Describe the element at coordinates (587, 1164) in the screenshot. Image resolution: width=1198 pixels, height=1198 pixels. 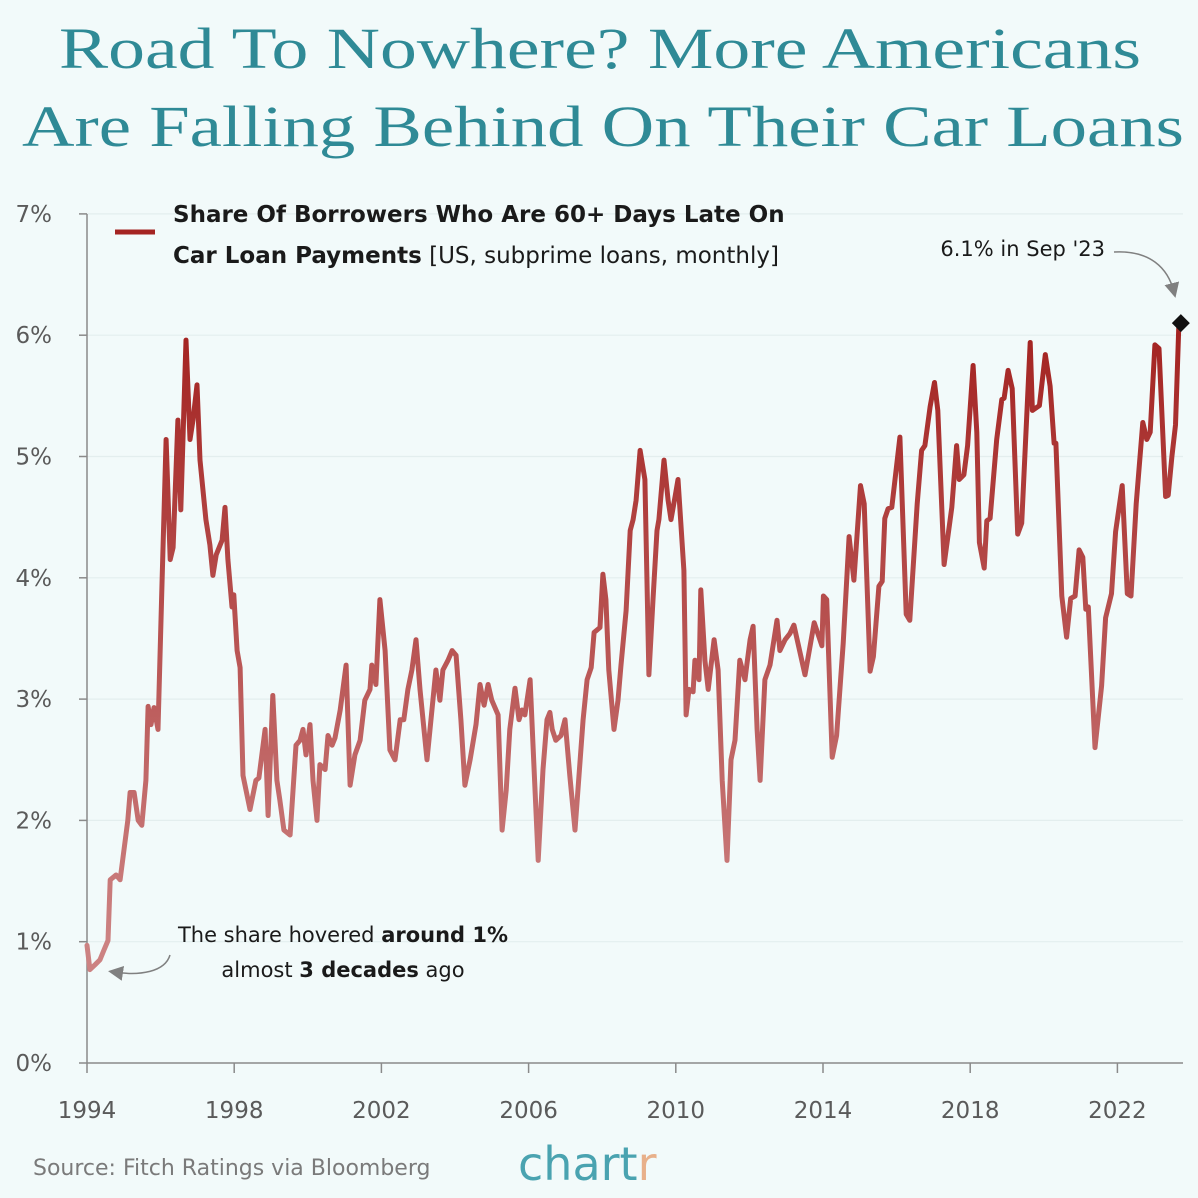
I see `chartr-logo: chartr` at that location.